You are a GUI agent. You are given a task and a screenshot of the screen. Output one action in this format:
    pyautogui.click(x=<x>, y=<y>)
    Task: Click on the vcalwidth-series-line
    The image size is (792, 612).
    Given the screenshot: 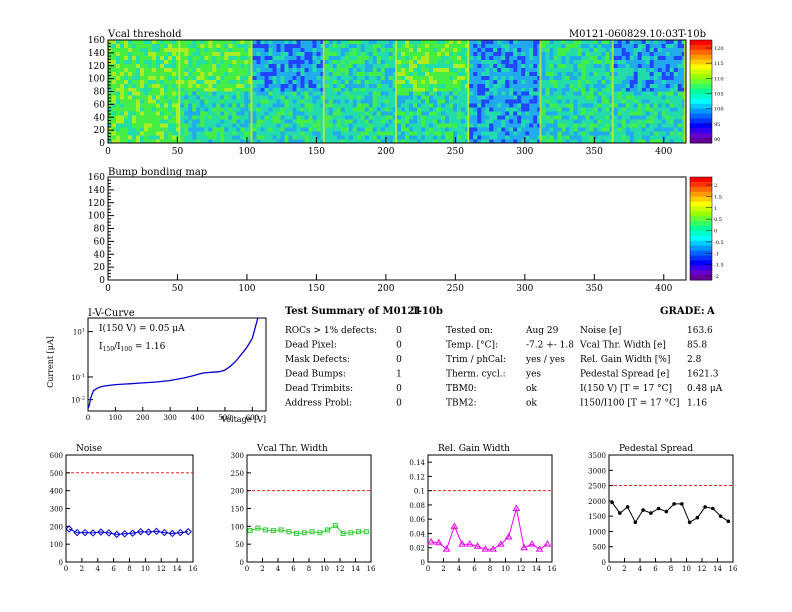 What is the action you would take?
    pyautogui.click(x=308, y=529)
    